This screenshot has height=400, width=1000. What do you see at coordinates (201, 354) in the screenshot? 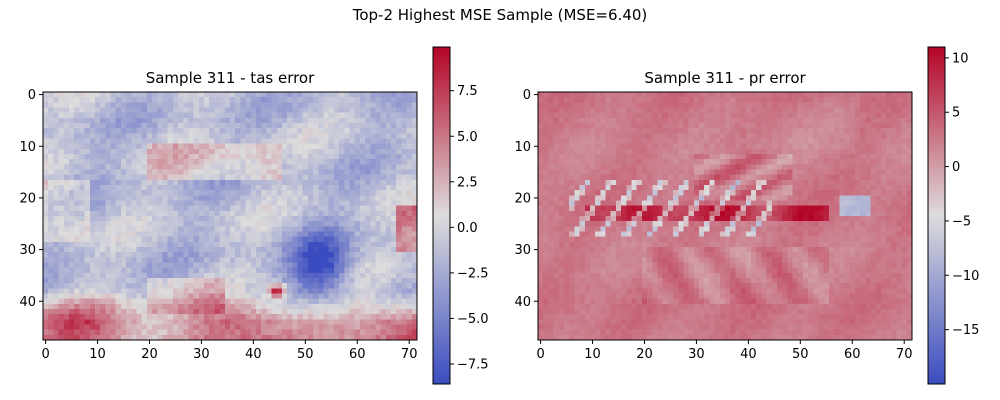
I see `x-tick-label: 30` at bounding box center [201, 354].